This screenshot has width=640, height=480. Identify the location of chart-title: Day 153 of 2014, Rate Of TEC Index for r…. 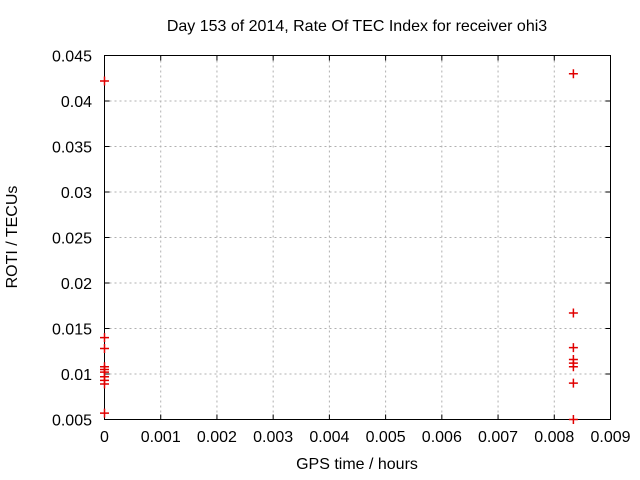
(357, 26).